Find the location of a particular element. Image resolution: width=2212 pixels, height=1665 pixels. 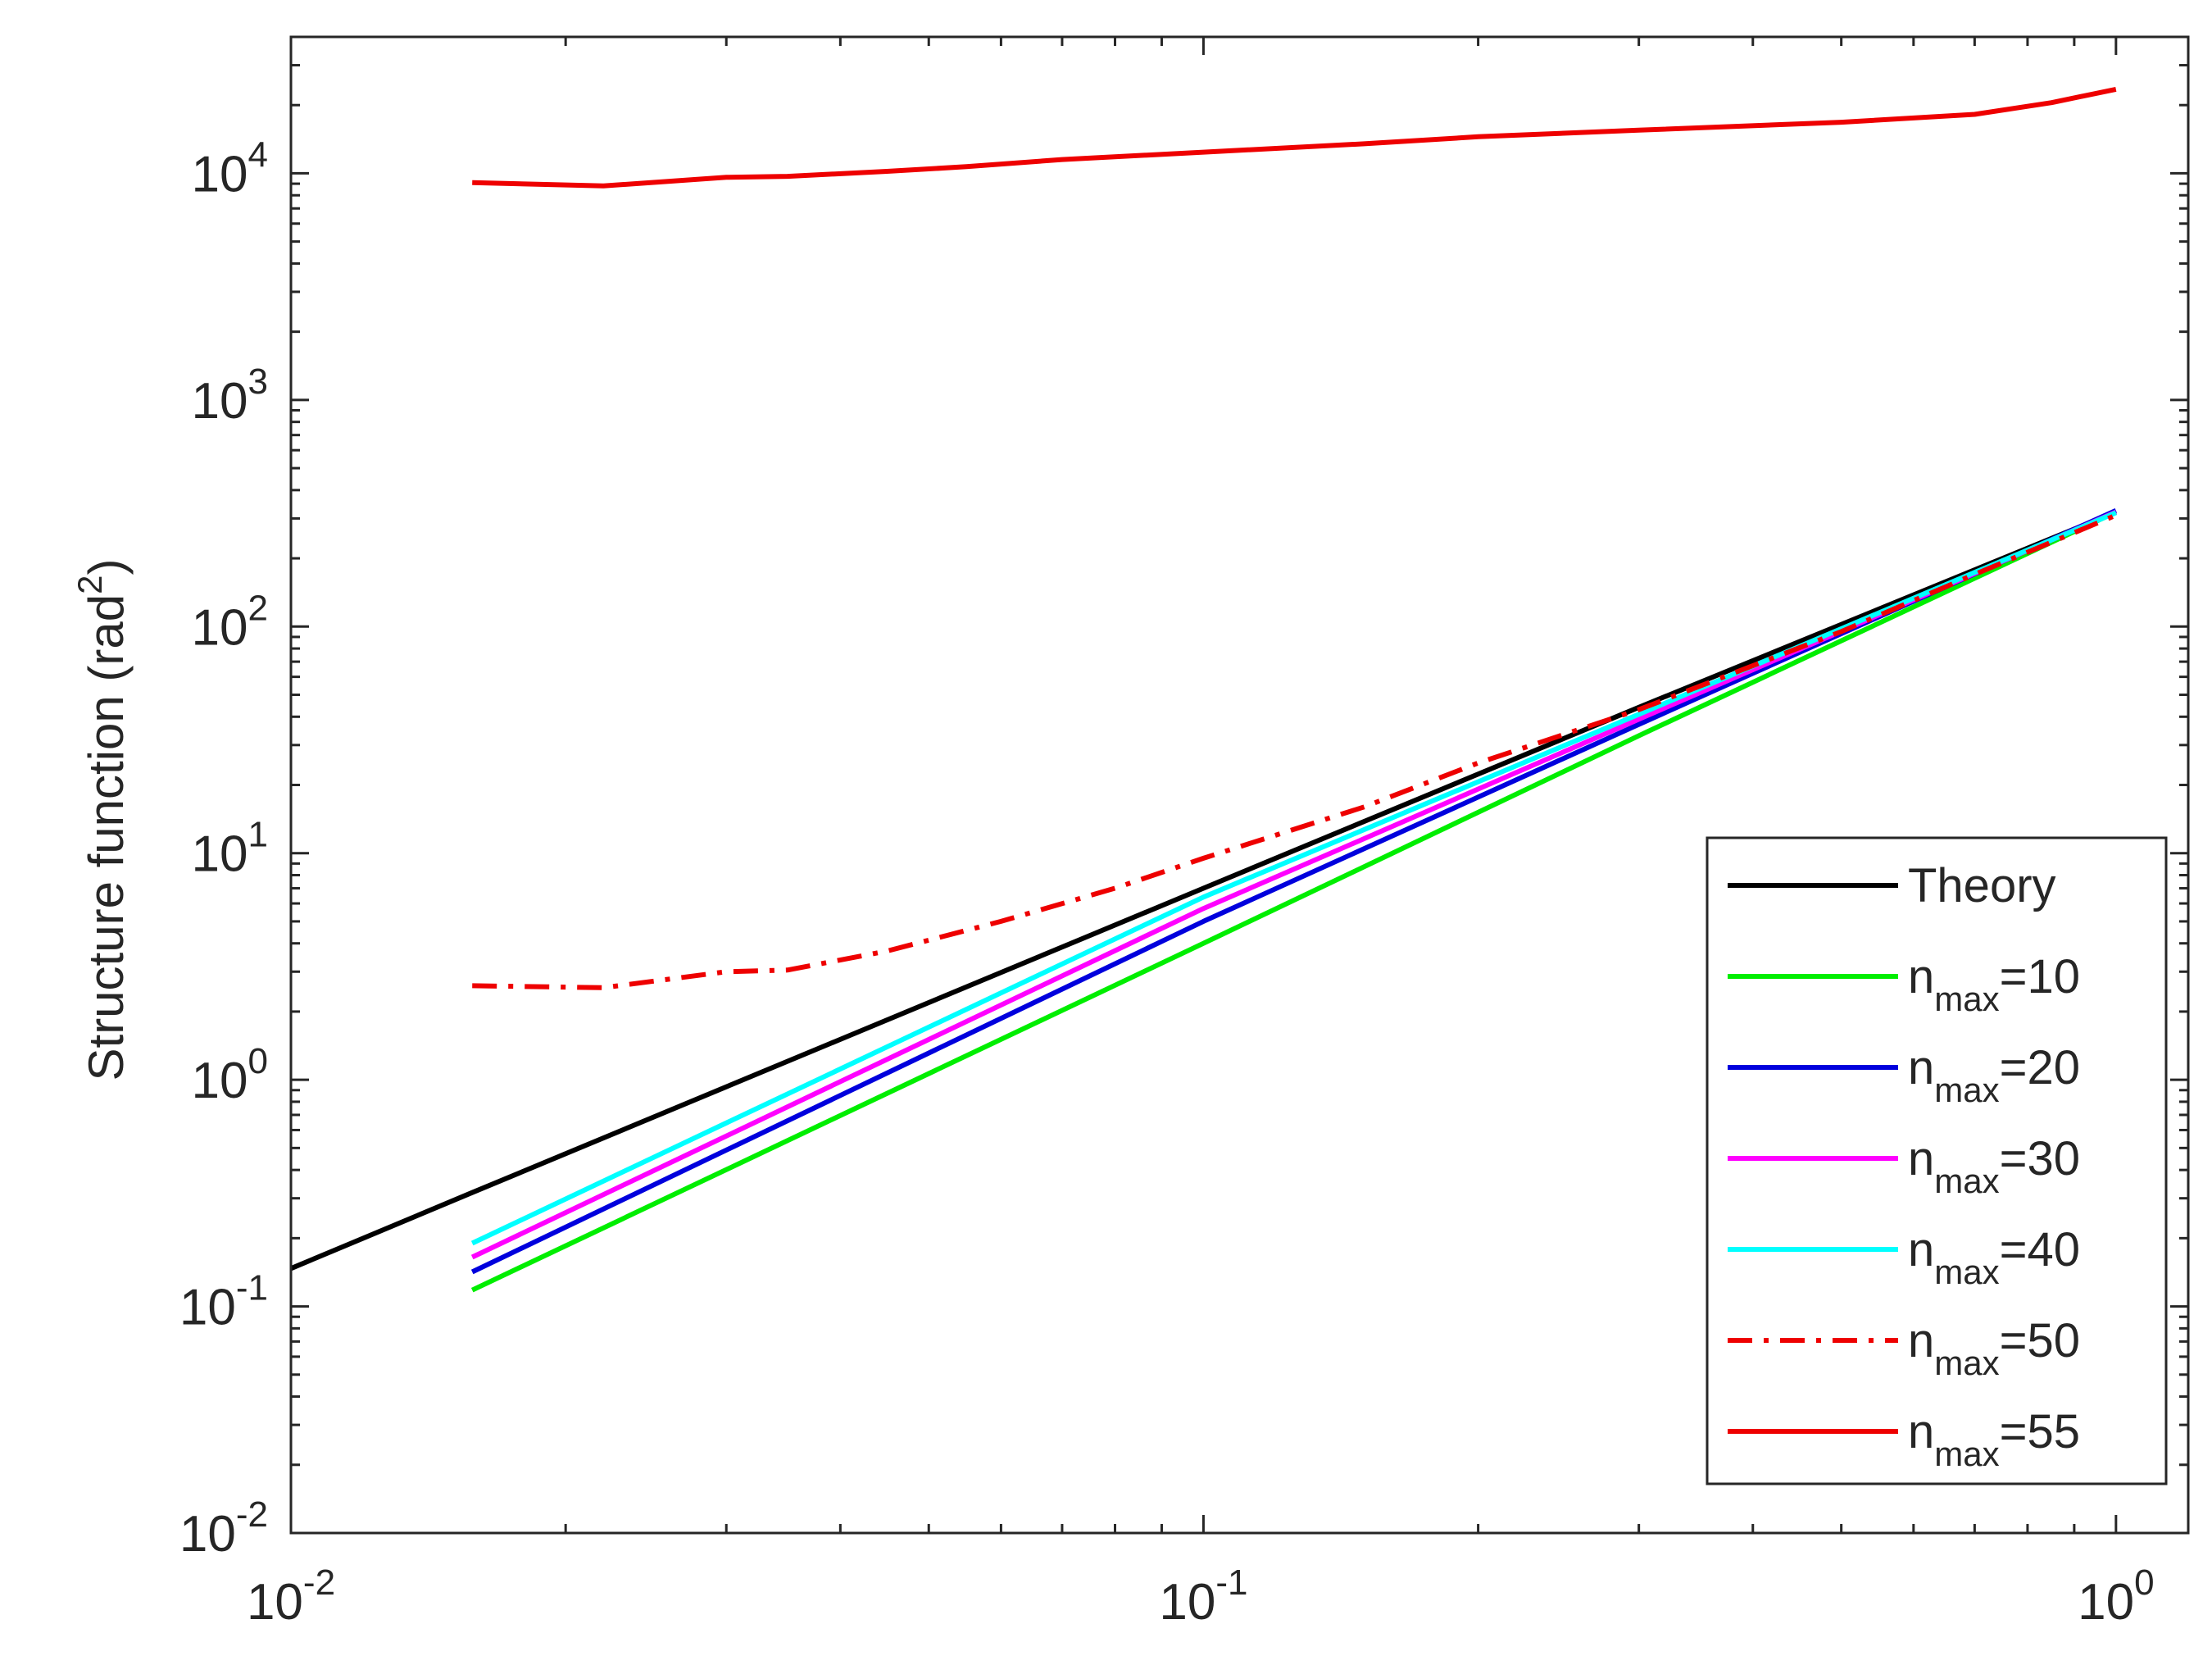

legend-label-1: nmax=10 is located at coordinates (1994, 984).